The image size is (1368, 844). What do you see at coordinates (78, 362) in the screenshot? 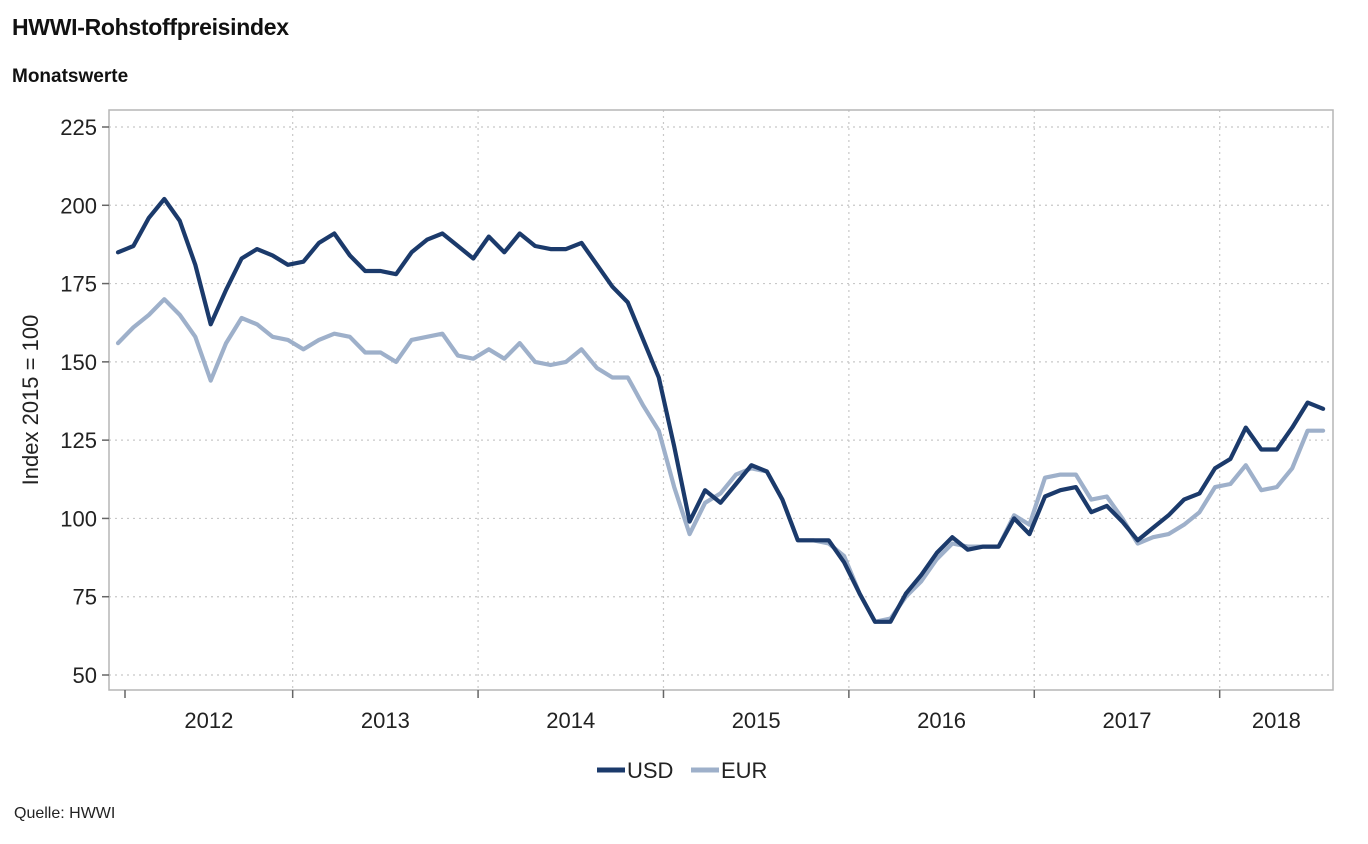
I see `y-tick-label: 150` at bounding box center [78, 362].